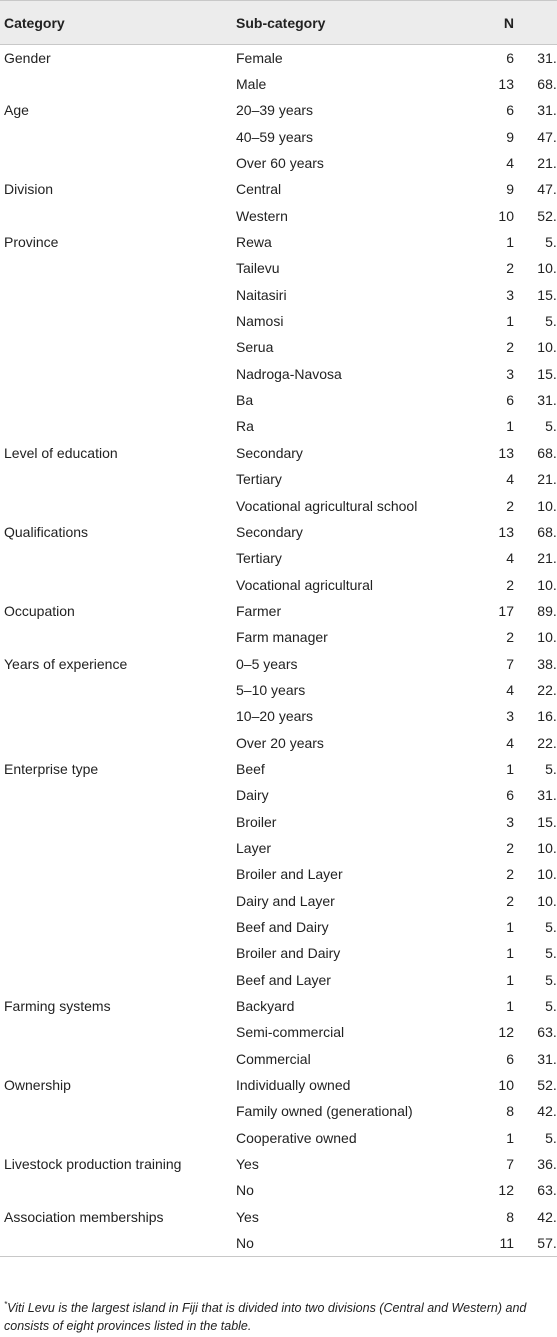 This screenshot has height=1337, width=557. What do you see at coordinates (269, 531) in the screenshot?
I see `cell-subcategory: Secondary` at bounding box center [269, 531].